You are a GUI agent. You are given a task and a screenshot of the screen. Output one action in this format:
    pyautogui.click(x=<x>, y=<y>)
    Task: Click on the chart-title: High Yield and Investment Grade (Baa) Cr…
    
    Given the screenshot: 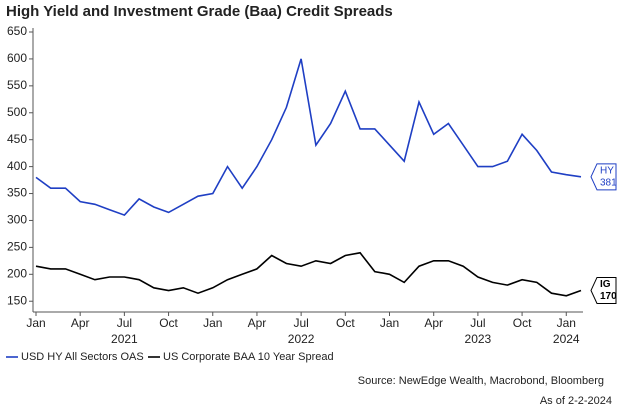 What is the action you would take?
    pyautogui.click(x=199, y=11)
    